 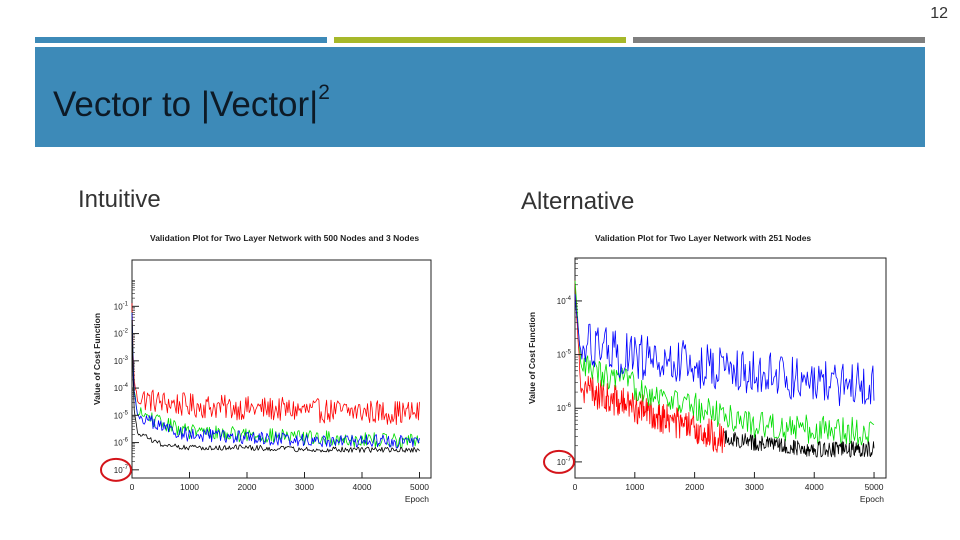 I want to click on accent-bar-gray, so click(x=779, y=40).